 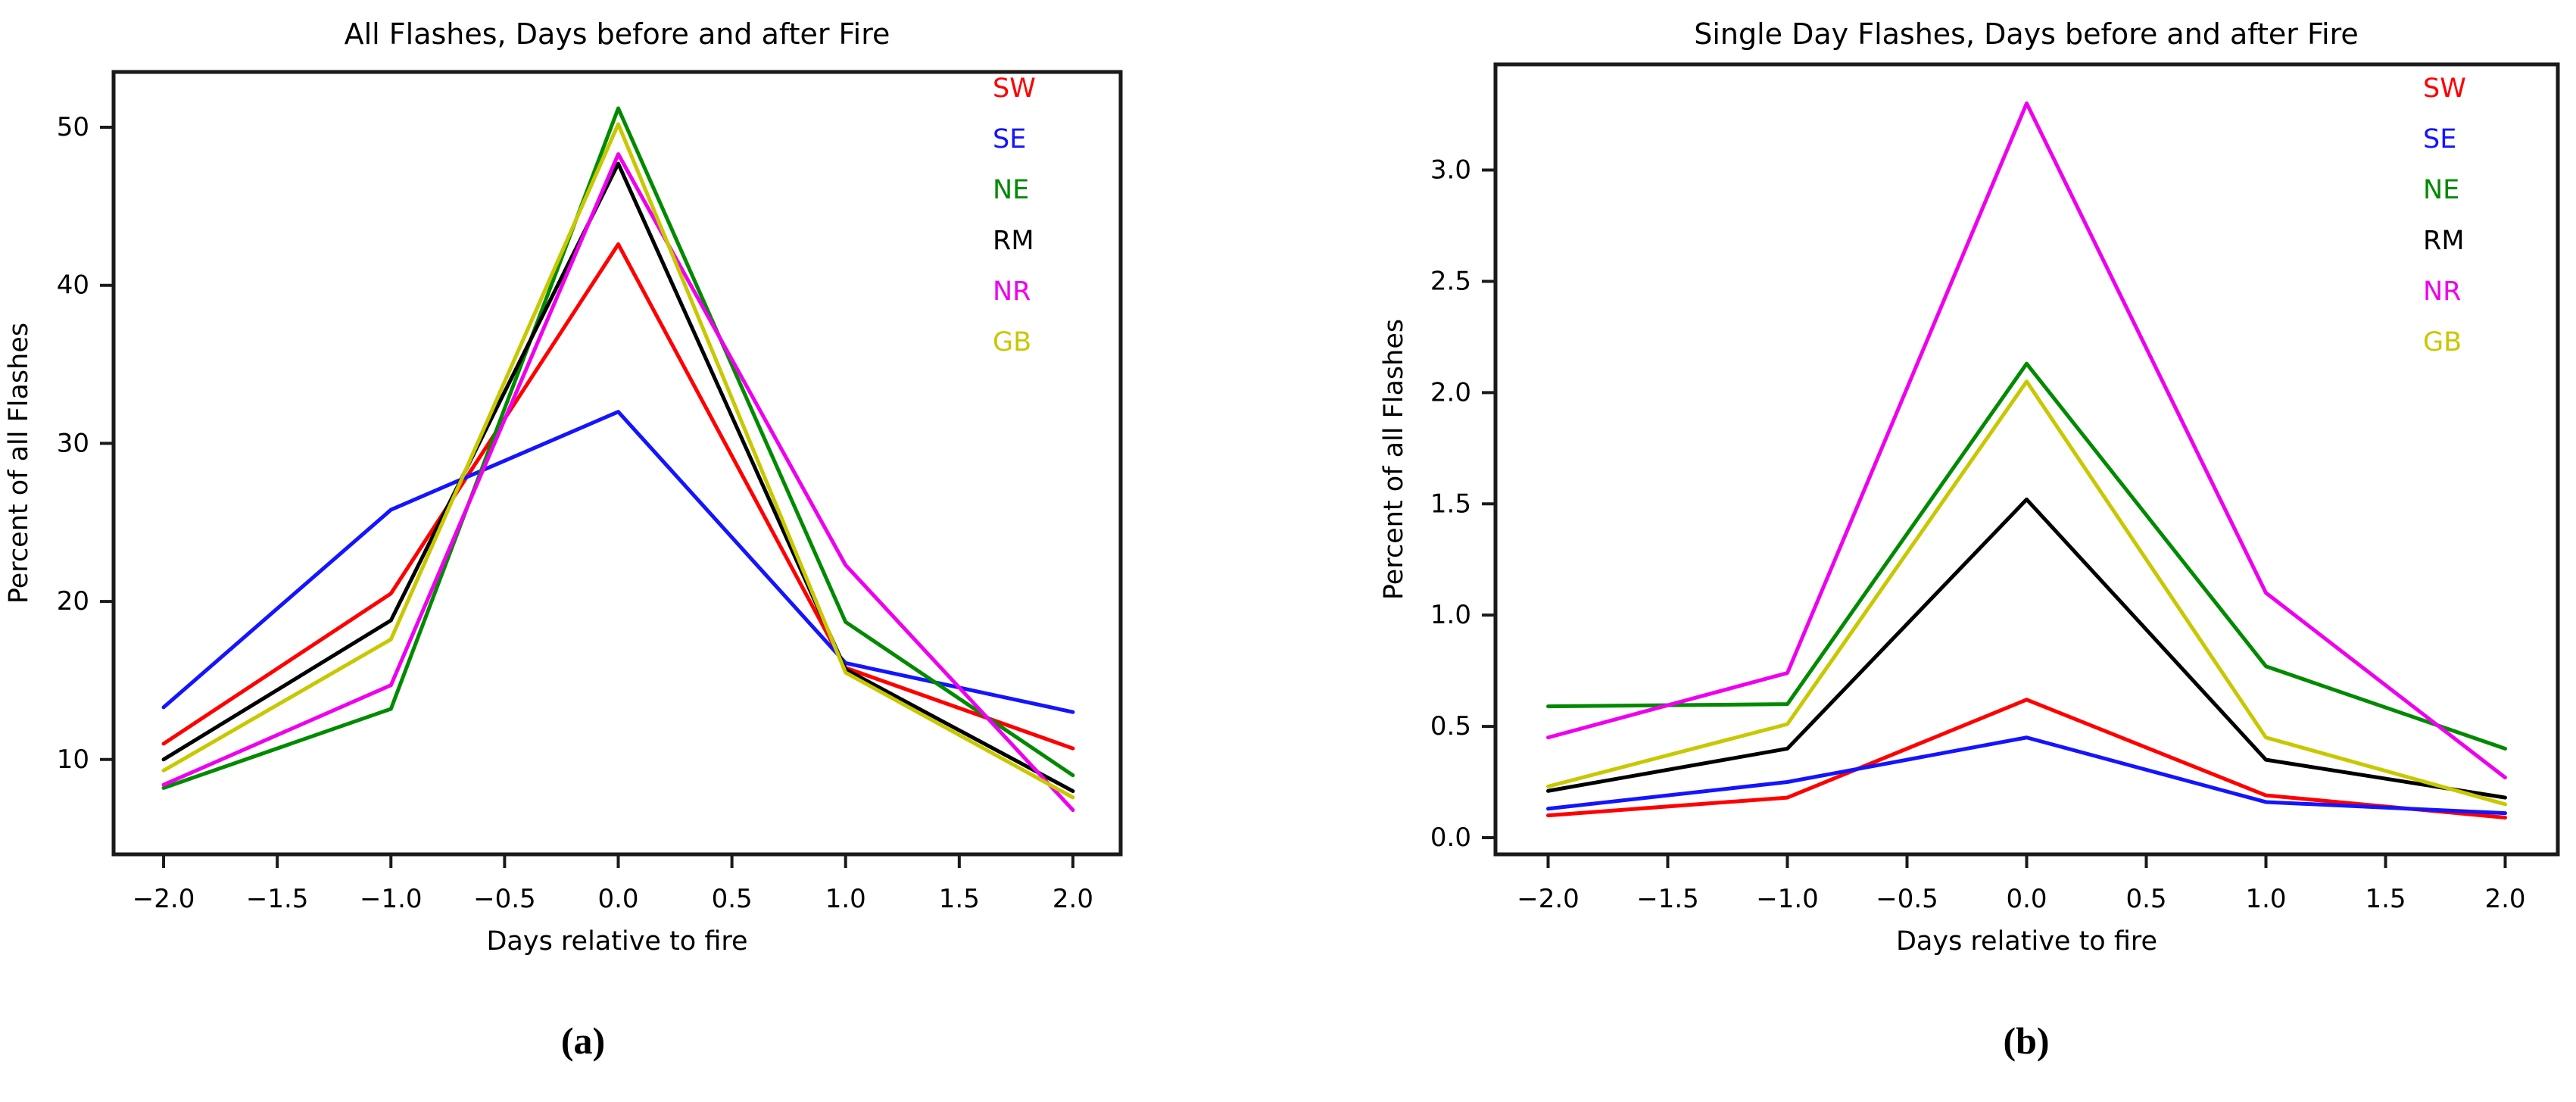 I want to click on y-axis-ticks: 10 20 30 40 50, so click(x=85, y=443).